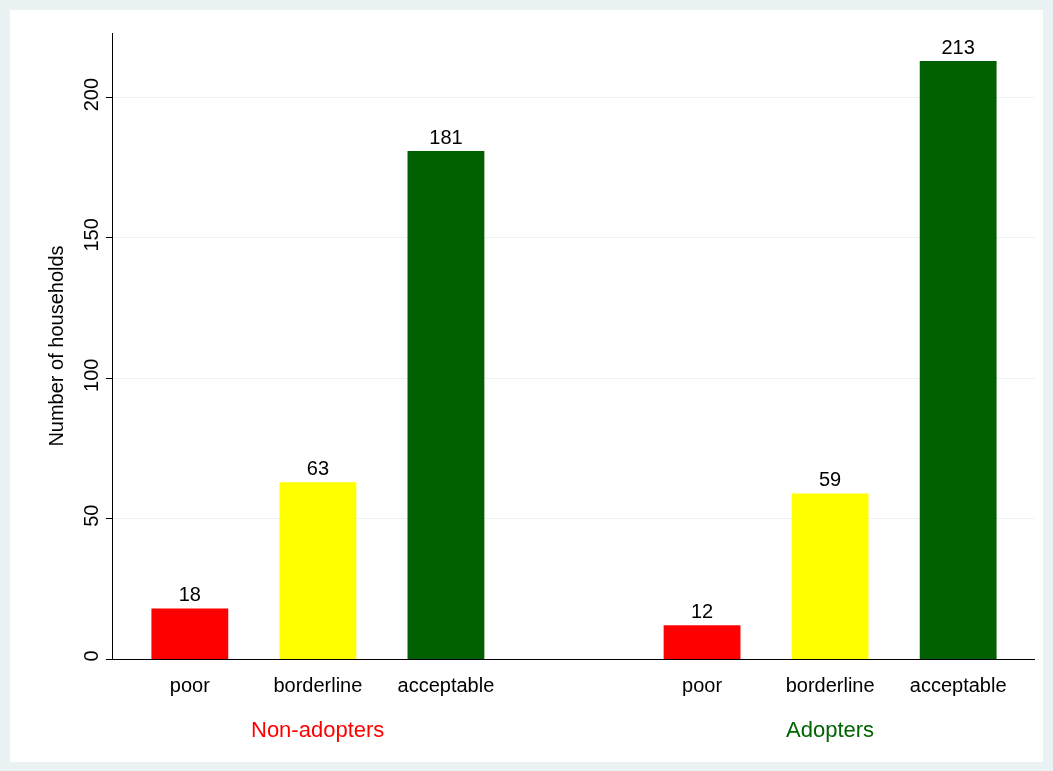 Image resolution: width=1053 pixels, height=771 pixels. Describe the element at coordinates (189, 594) in the screenshot. I see `data-label: 18` at that location.